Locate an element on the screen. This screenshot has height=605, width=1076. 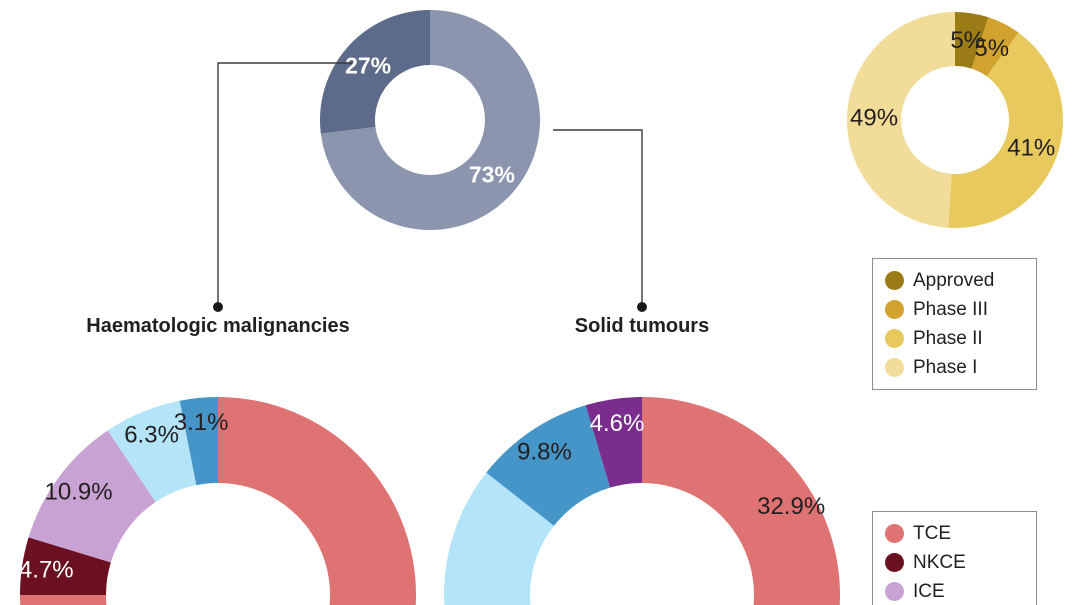
donut-segment-haem-nkce is located at coordinates (65, 566).